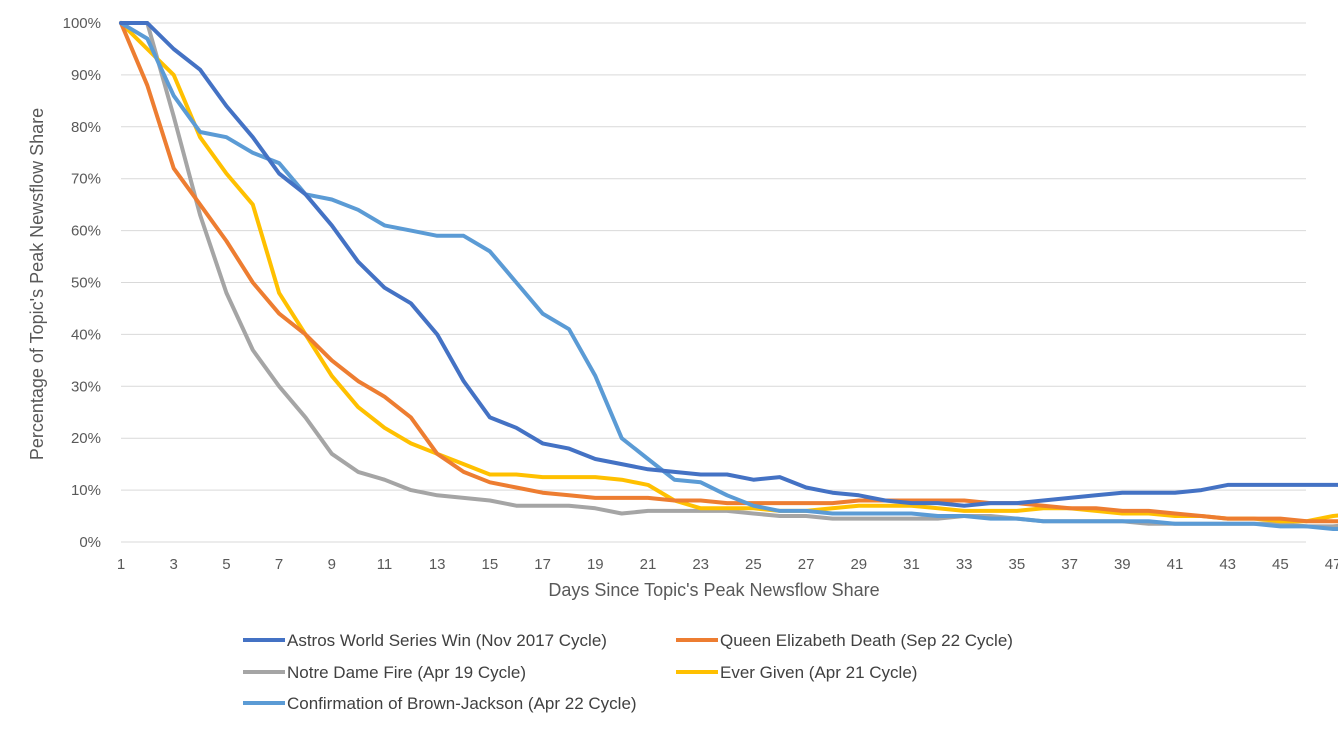 The width and height of the screenshot is (1338, 730). What do you see at coordinates (1331, 564) in the screenshot?
I see `x-tick-label: 47` at bounding box center [1331, 564].